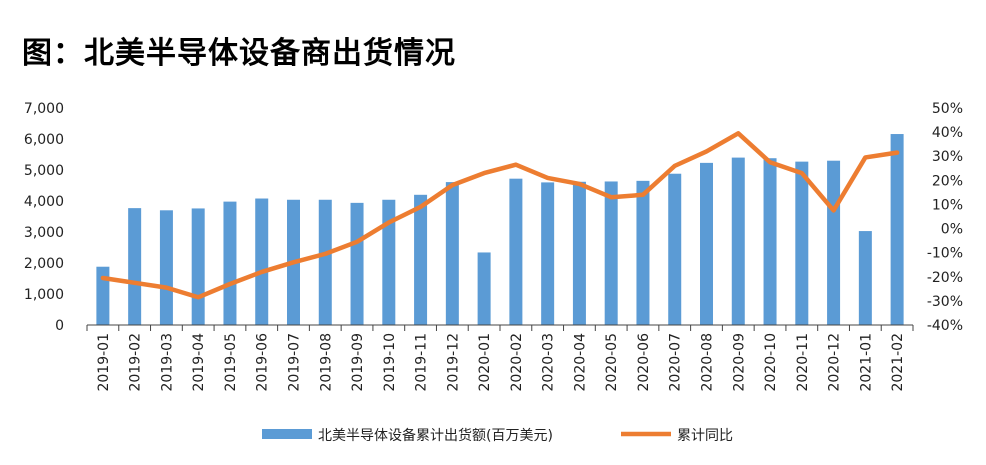  What do you see at coordinates (644, 362) in the screenshot?
I see `x-tick-label: 2020-06` at bounding box center [644, 362].